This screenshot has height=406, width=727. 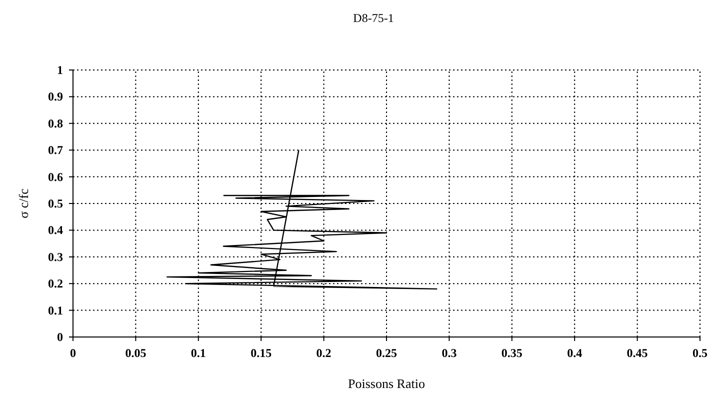 I want to click on x-tick-label: 0.5, so click(x=700, y=353).